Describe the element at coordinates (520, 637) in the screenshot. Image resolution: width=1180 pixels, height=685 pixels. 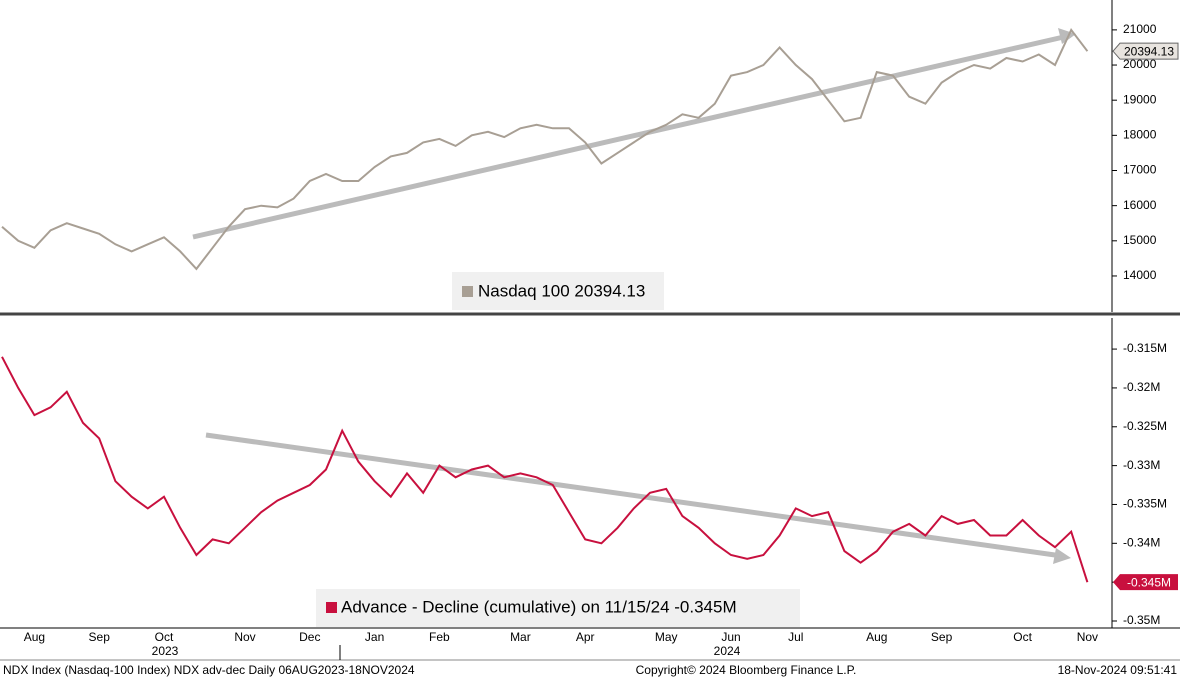
I see `x-tick-label: Mar` at that location.